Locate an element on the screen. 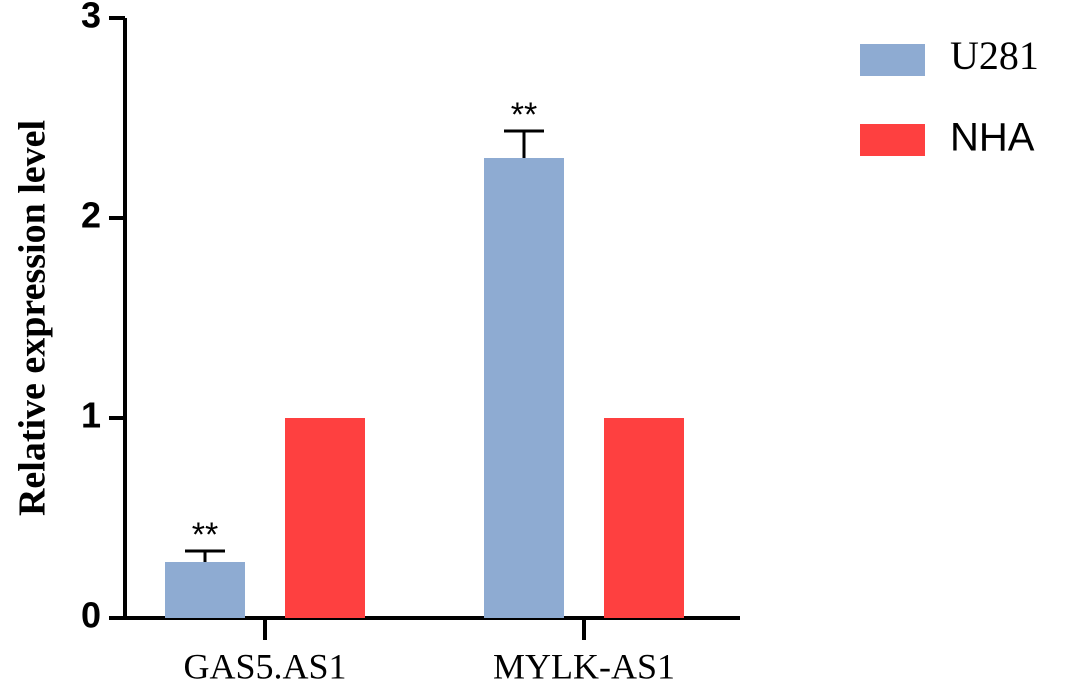  x-tick-label: MYLK-AS1 is located at coordinates (584, 666).